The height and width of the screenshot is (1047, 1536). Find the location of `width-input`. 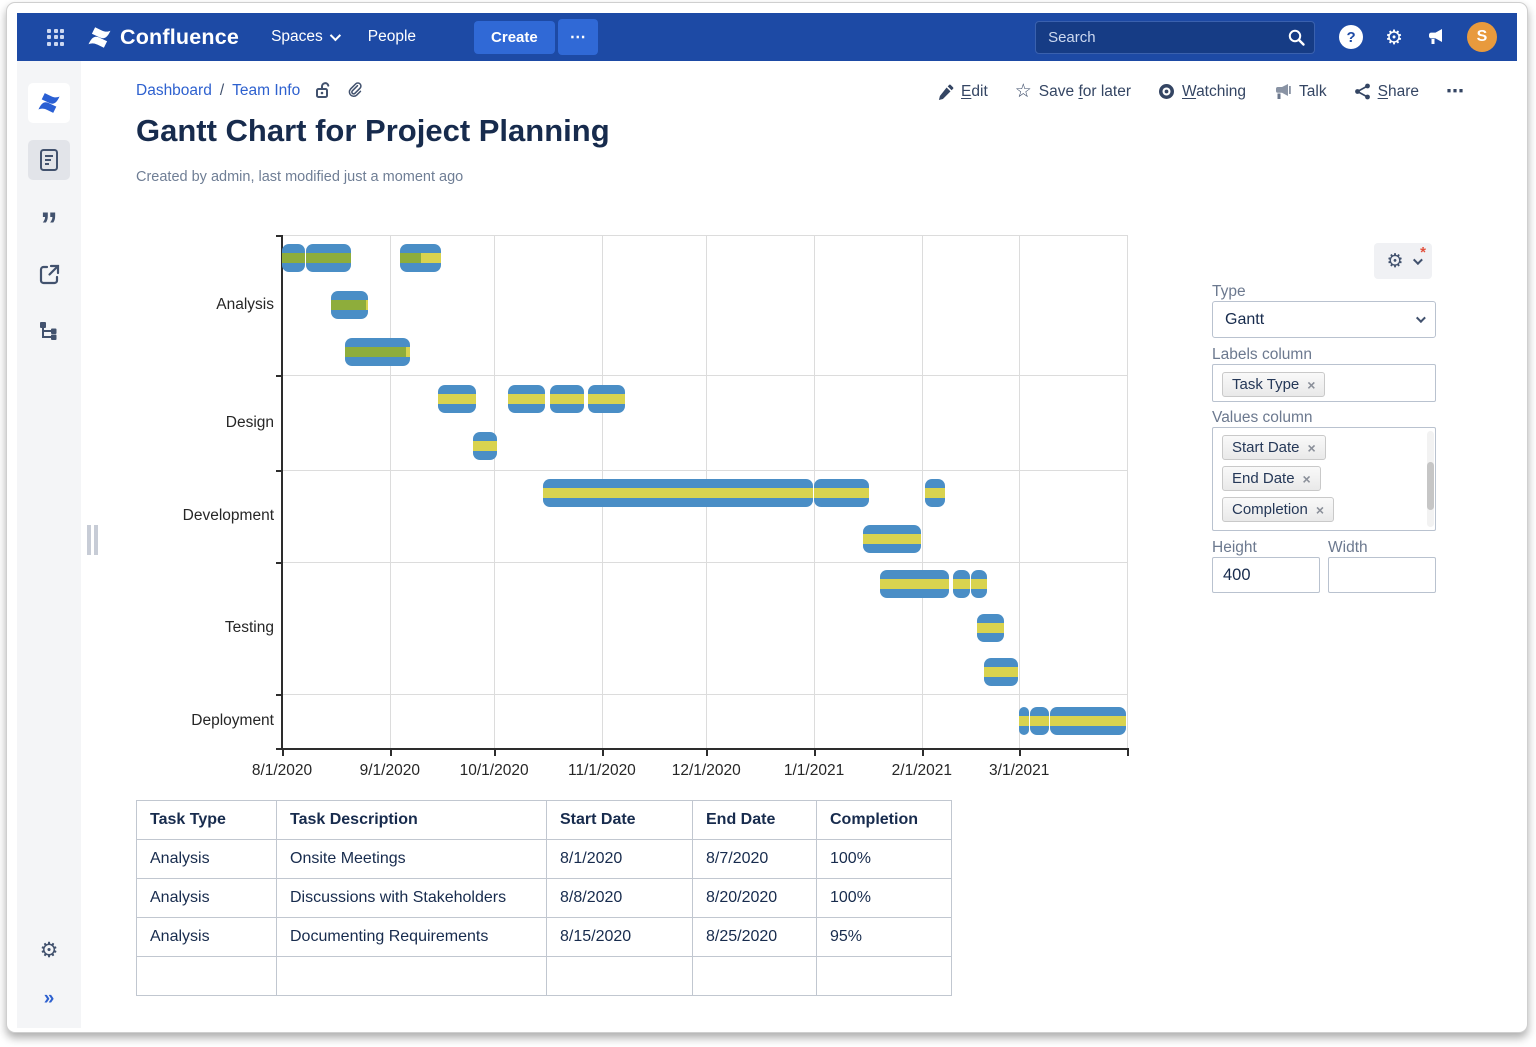

width-input is located at coordinates (1382, 575).